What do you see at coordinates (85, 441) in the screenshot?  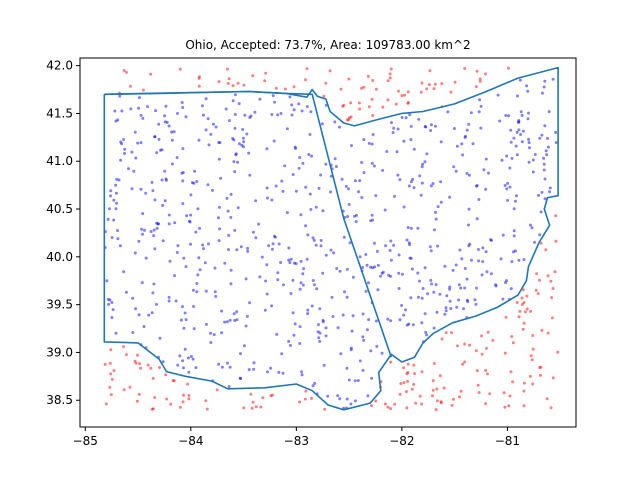 I see `x-tick-label: −85` at bounding box center [85, 441].